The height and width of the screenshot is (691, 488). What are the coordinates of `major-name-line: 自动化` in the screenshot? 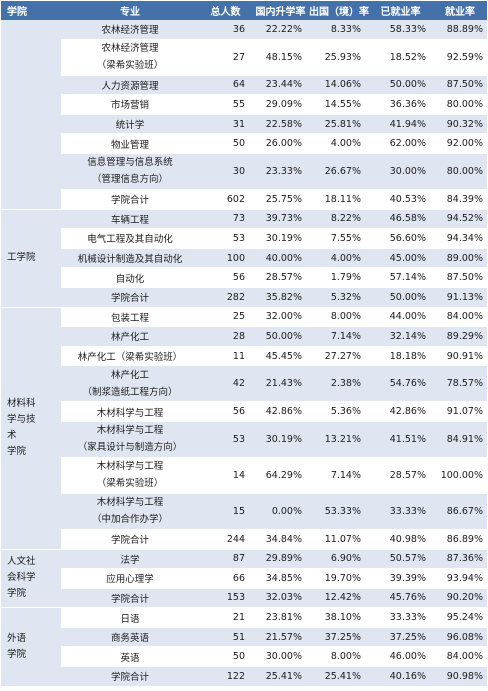 It's located at (130, 279).